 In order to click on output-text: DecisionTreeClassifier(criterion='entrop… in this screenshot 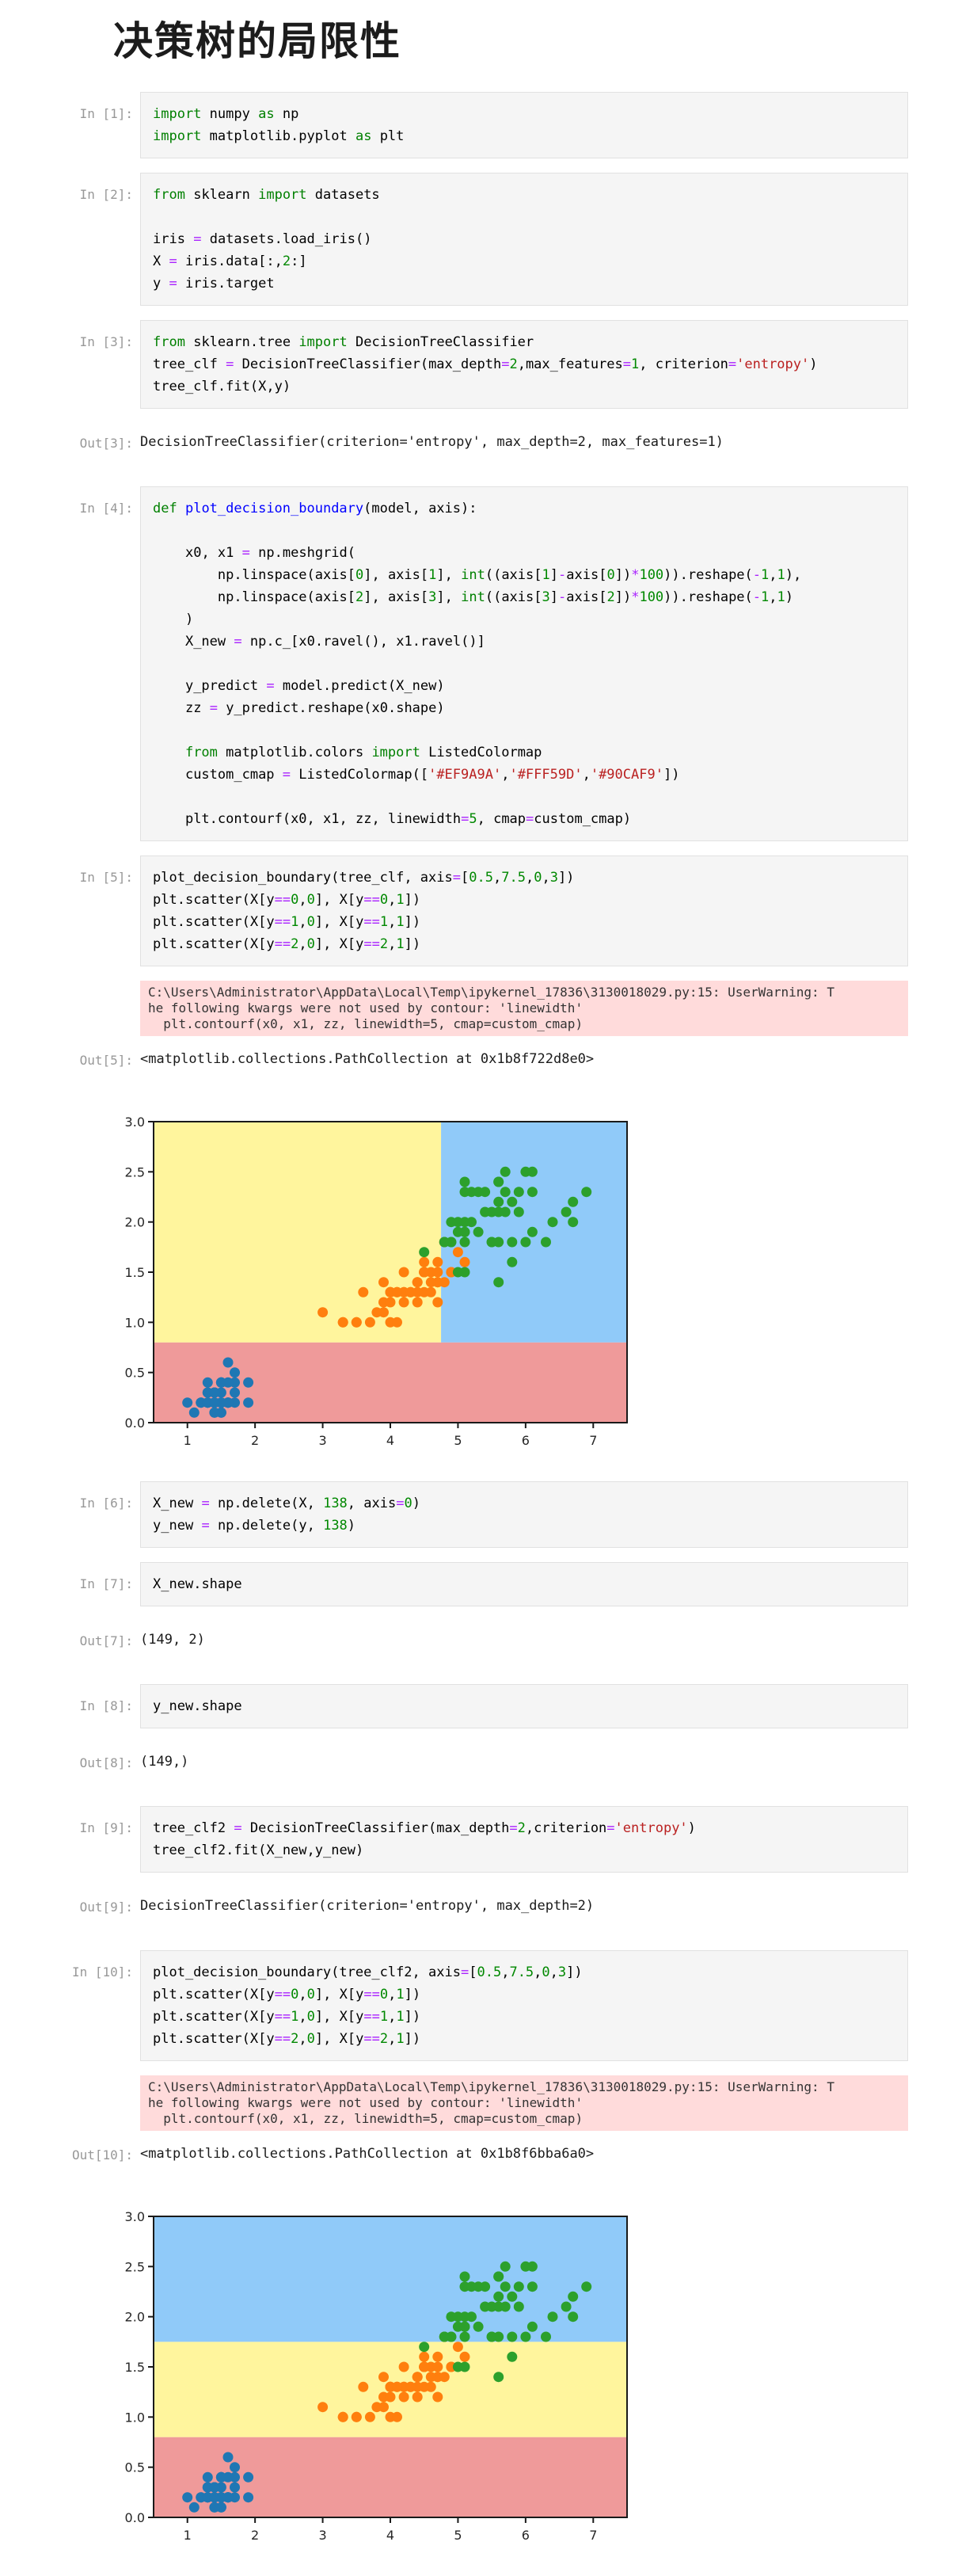, I will do `click(367, 1906)`.